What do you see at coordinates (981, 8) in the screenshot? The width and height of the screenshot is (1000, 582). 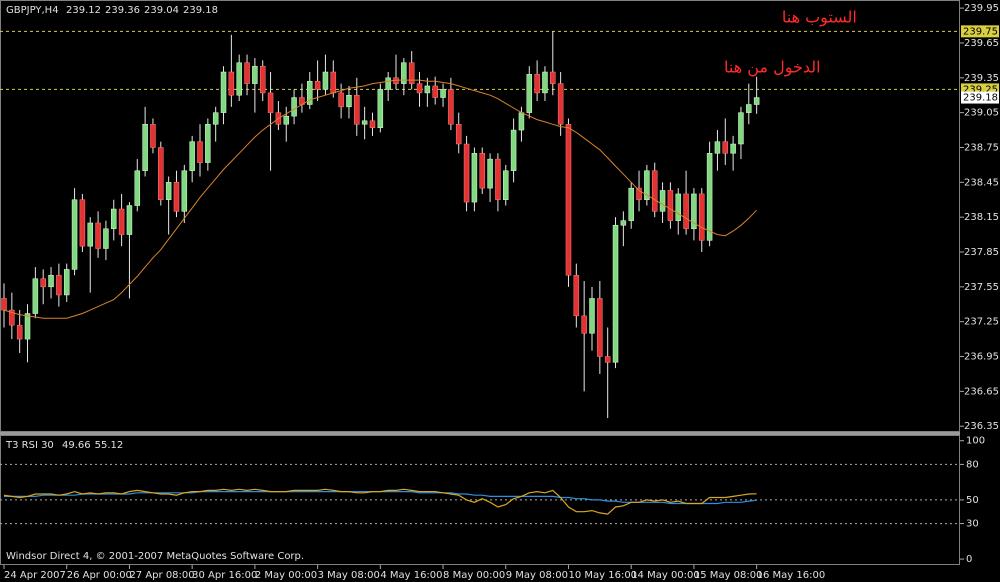 I see `y-tick-label: 239.95` at bounding box center [981, 8].